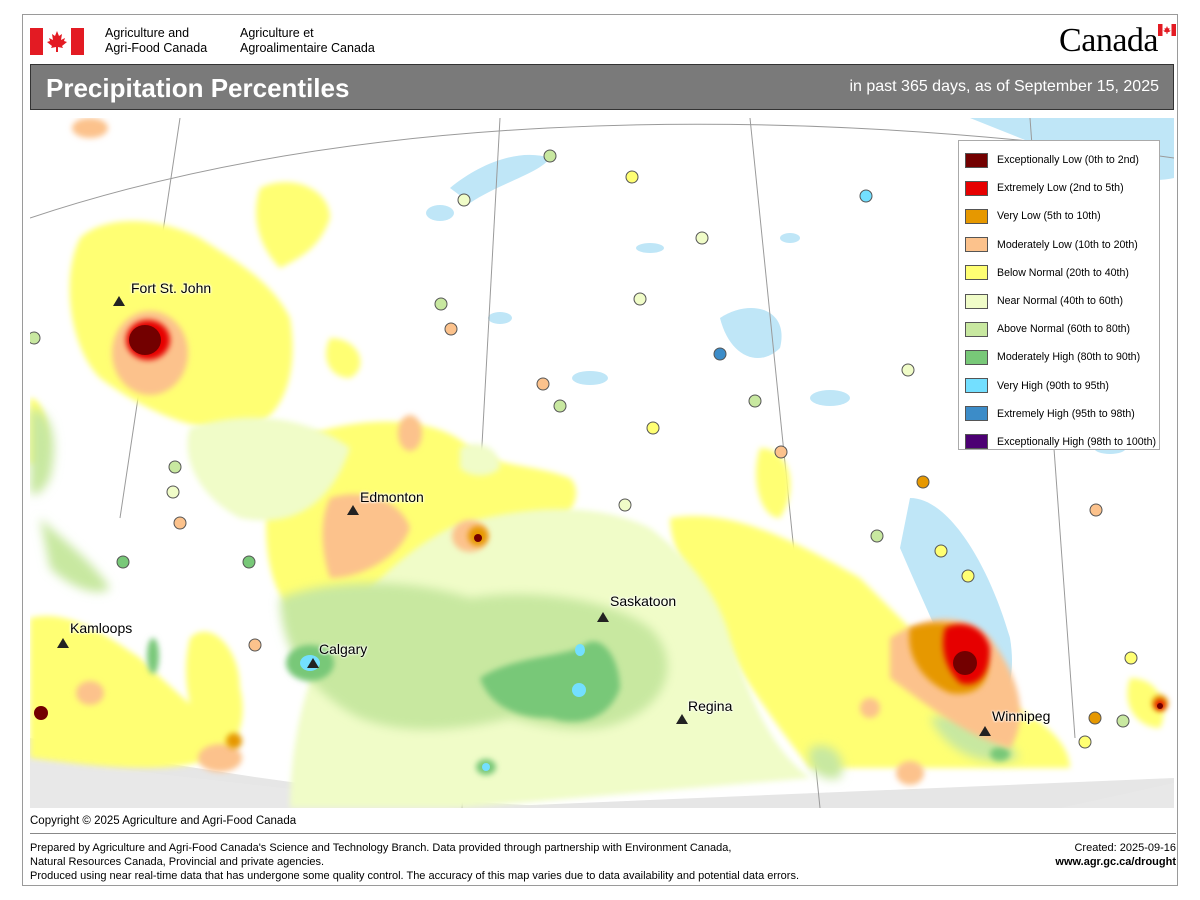 The image size is (1200, 900). I want to click on canada-wordmark: Canada, so click(1109, 40).